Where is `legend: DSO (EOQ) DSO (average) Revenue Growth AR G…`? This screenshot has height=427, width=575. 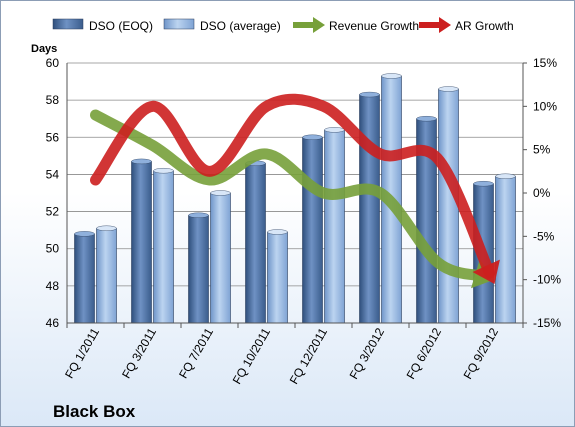 legend: DSO (EOQ) DSO (average) Revenue Growth AR G… is located at coordinates (283, 25).